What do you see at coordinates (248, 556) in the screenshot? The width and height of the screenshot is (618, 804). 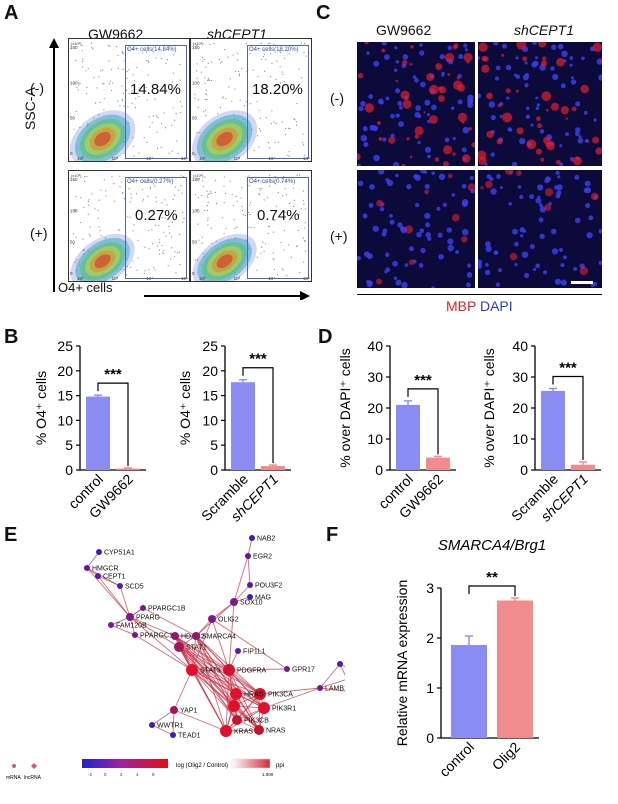 I see `node-egr2` at bounding box center [248, 556].